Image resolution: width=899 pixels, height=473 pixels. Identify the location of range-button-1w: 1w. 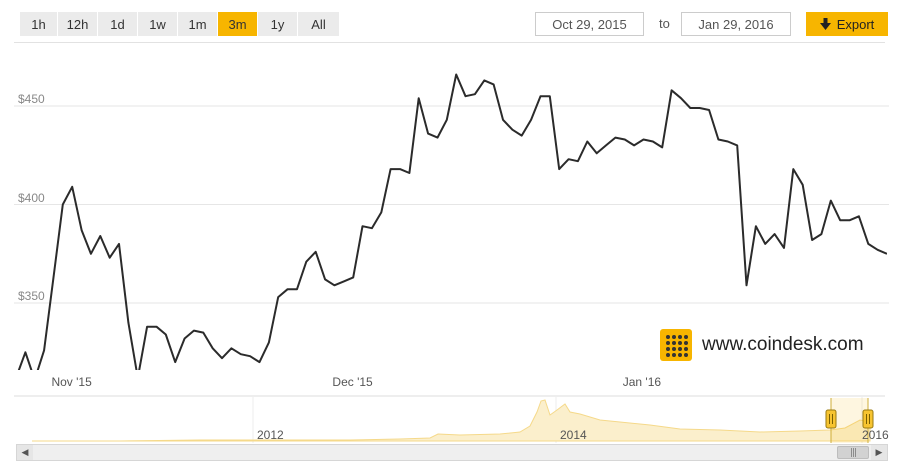
(158, 24).